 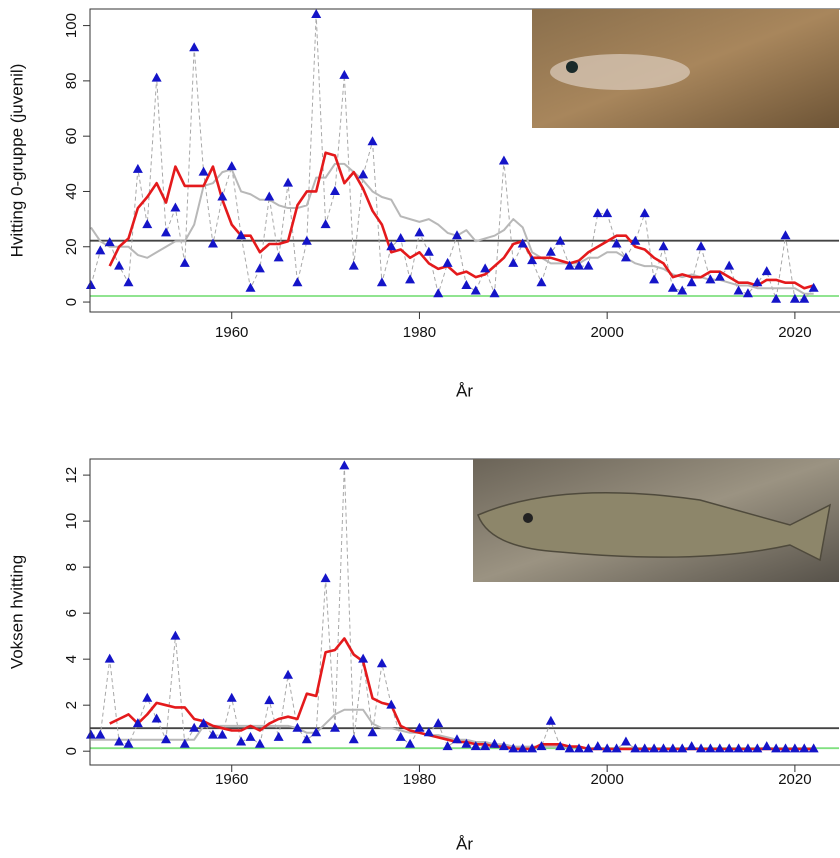 I want to click on y-axis-title: Hvitting 0-gruppe (juvenil), so click(x=16, y=161).